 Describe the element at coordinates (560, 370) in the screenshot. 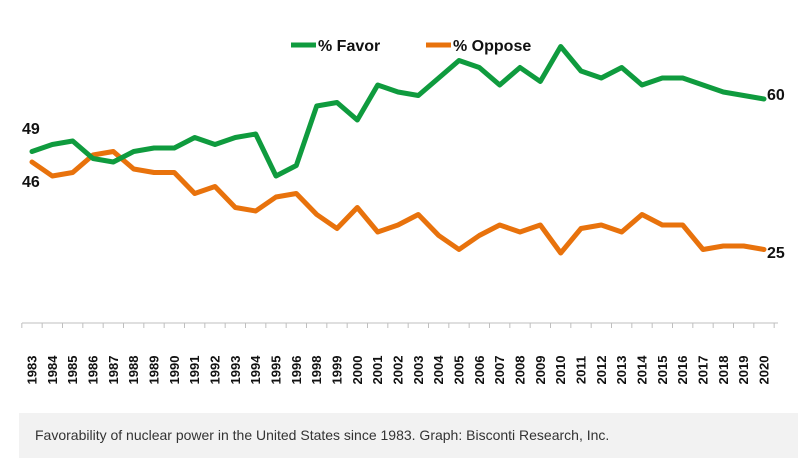

I see `x-tick-label: 2010` at that location.